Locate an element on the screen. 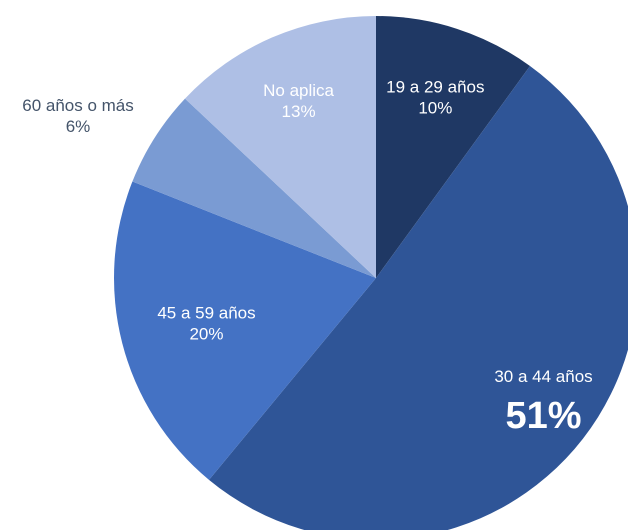 This screenshot has width=628, height=530. slice-percent-label: 6% is located at coordinates (78, 126).